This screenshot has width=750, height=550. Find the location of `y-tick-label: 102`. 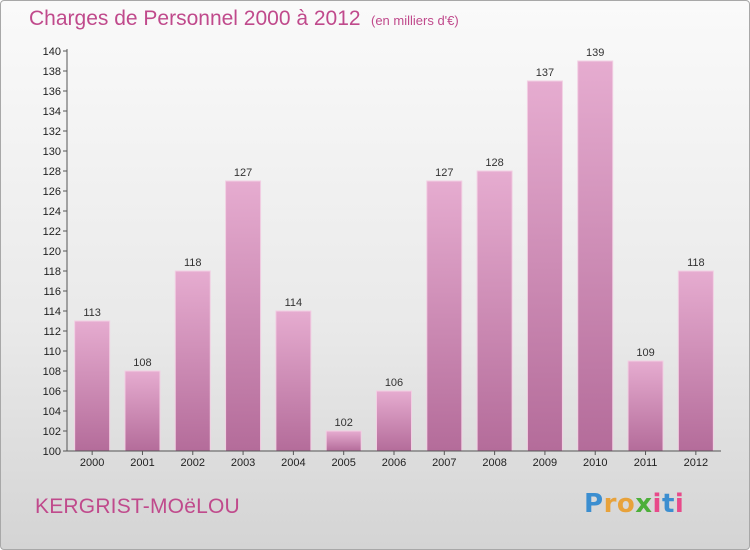

y-tick-label: 102 is located at coordinates (52, 432).